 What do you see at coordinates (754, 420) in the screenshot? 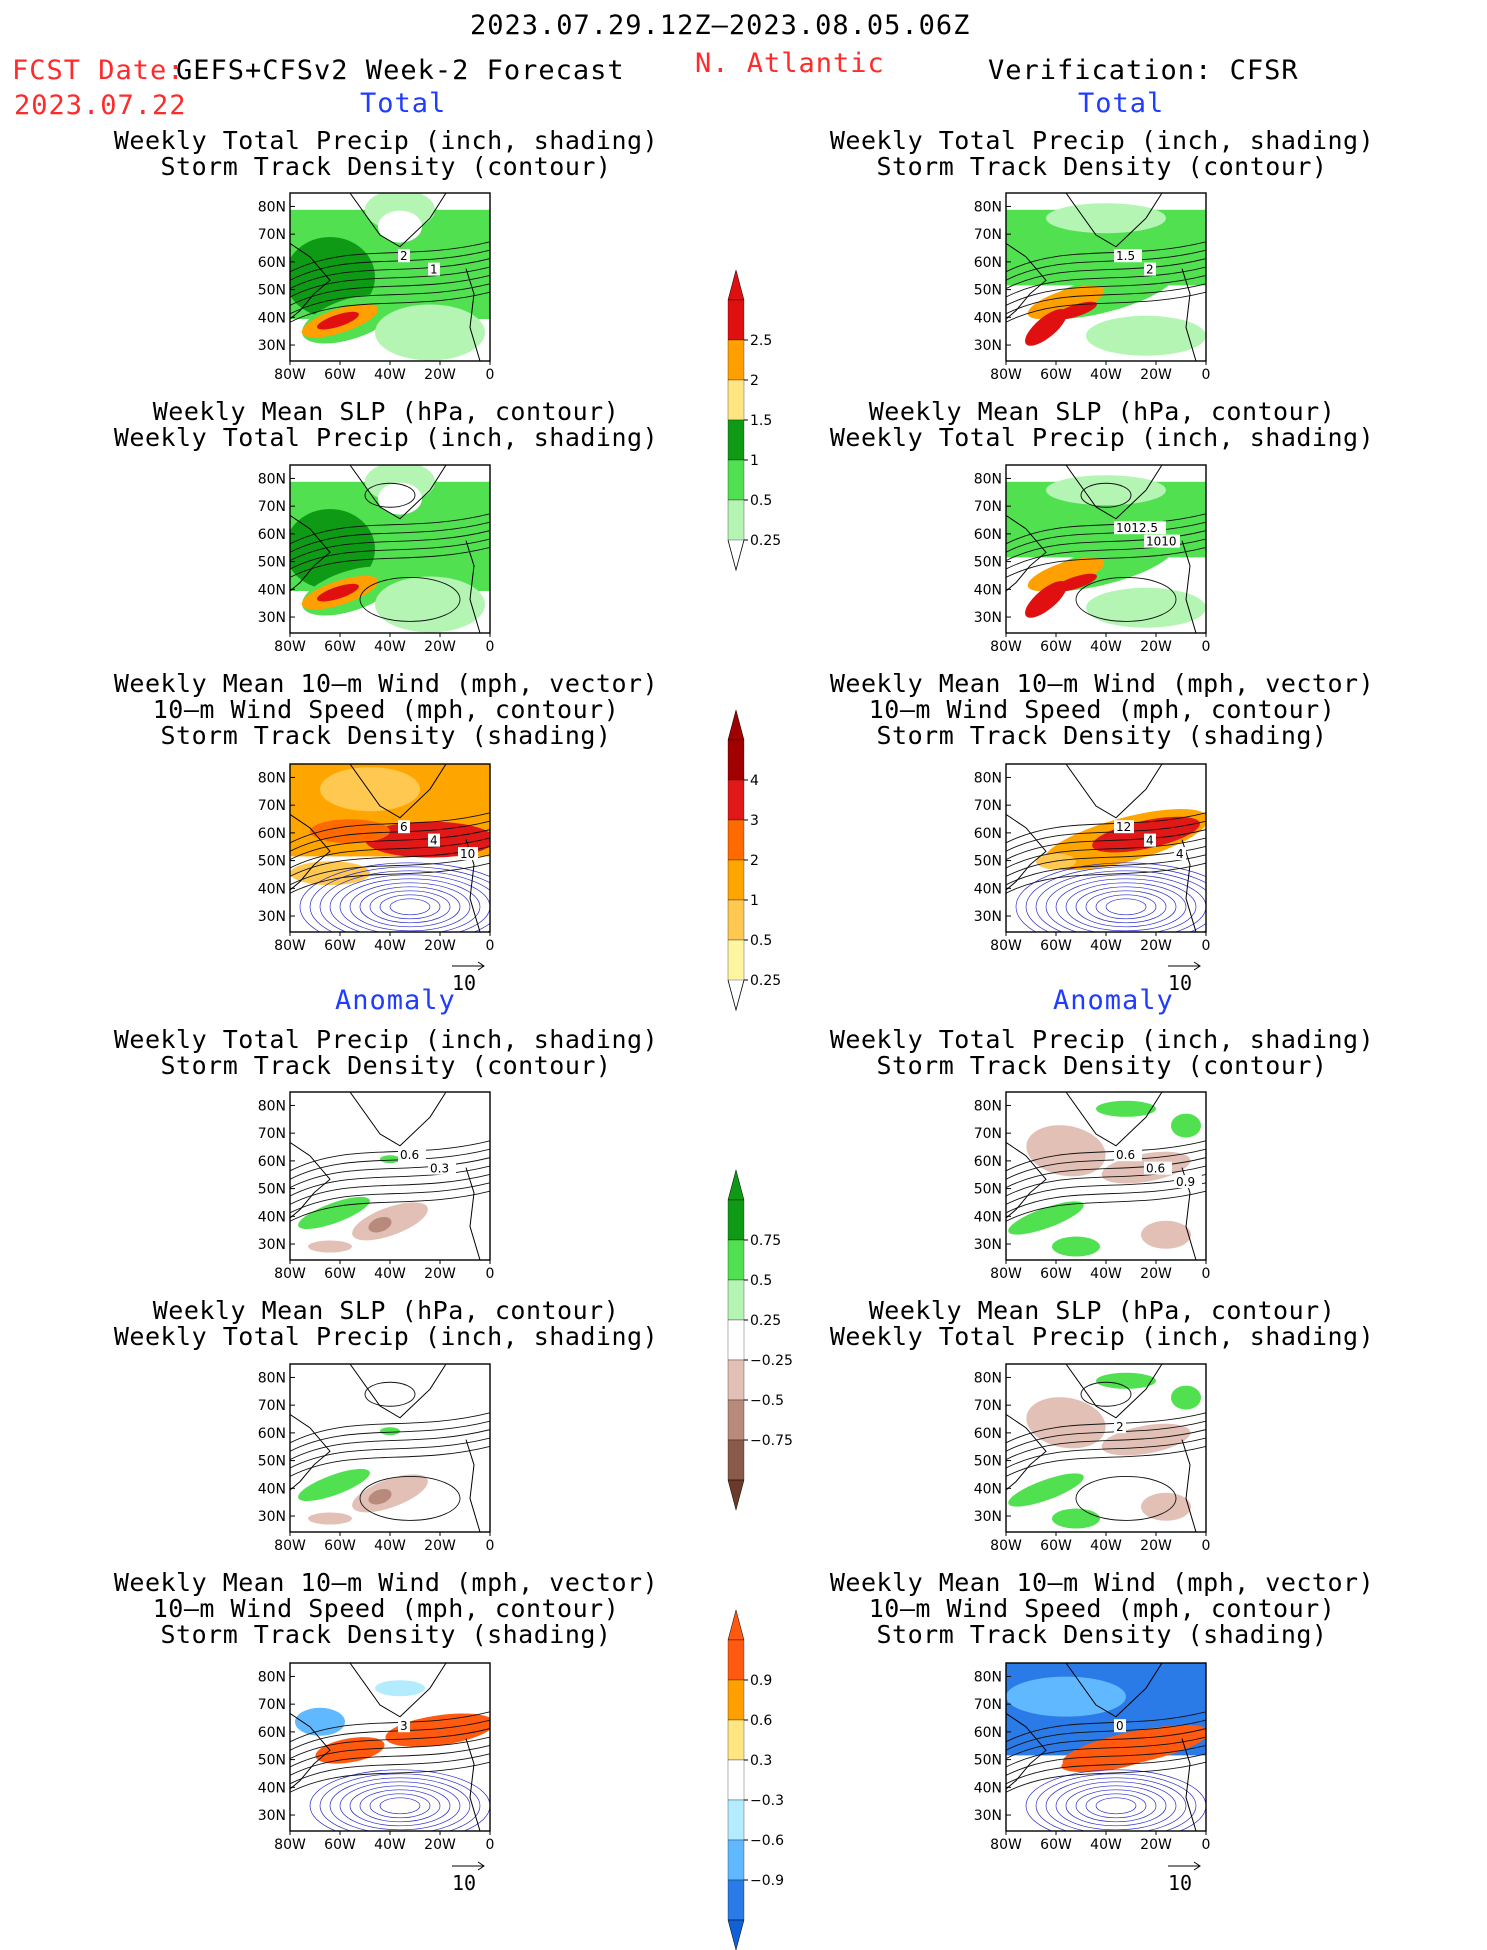
I see `colorbar: 2.5 2 1.5 1 0.5 0.25` at bounding box center [754, 420].